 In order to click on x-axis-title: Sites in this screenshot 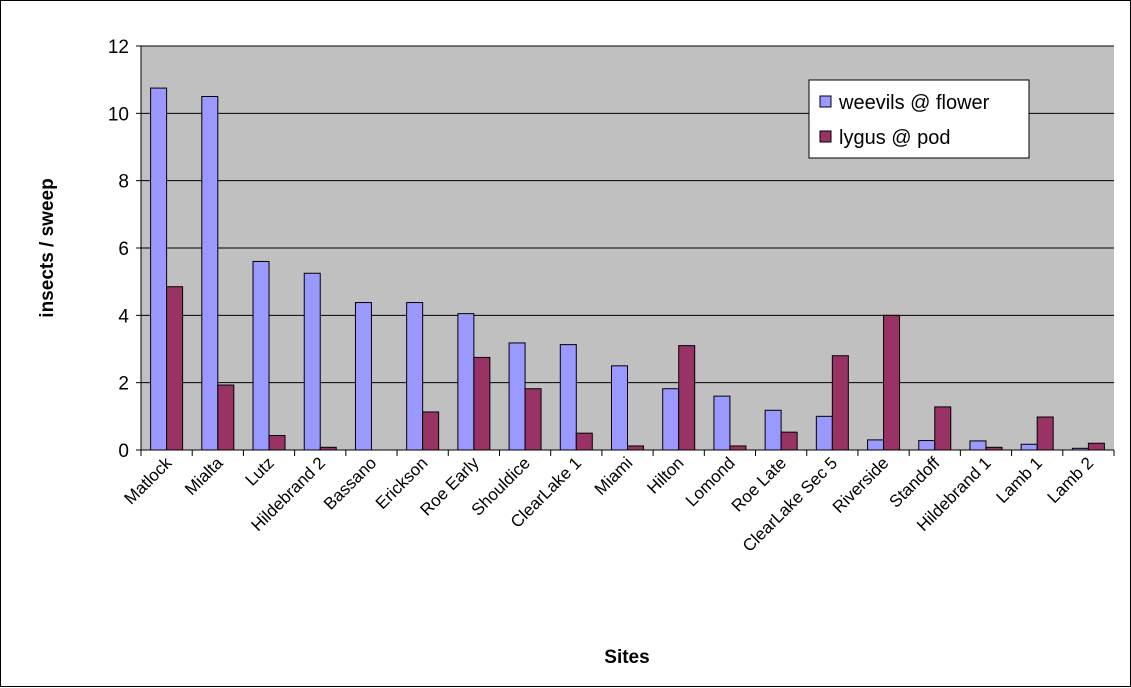, I will do `click(626, 657)`.